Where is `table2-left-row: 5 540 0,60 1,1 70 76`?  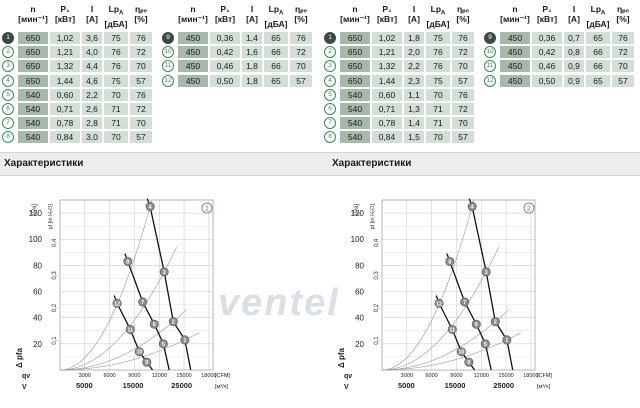 table2-left-row: 5 540 0,60 1,1 70 76 is located at coordinates (400, 94).